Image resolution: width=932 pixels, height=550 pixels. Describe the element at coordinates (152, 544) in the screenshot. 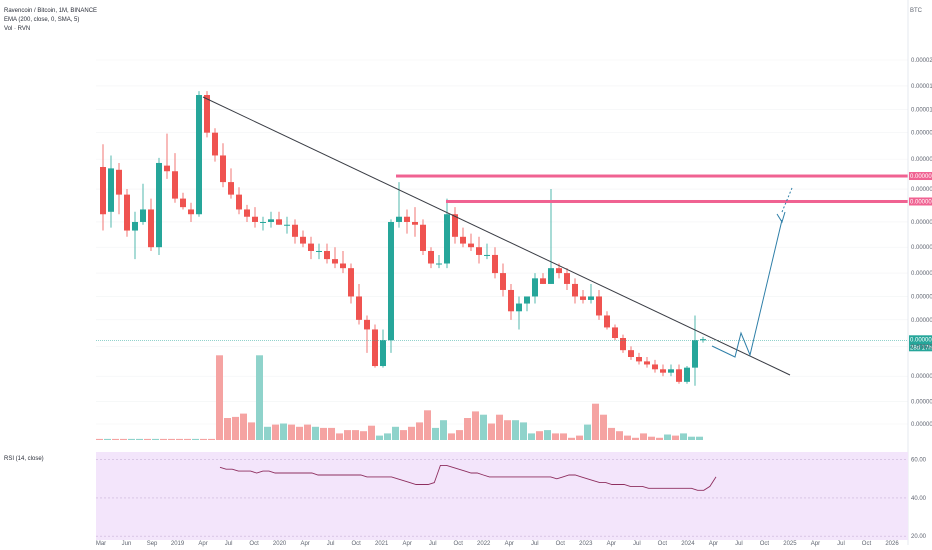

I see `time-axis-tick-label: Sep` at that location.